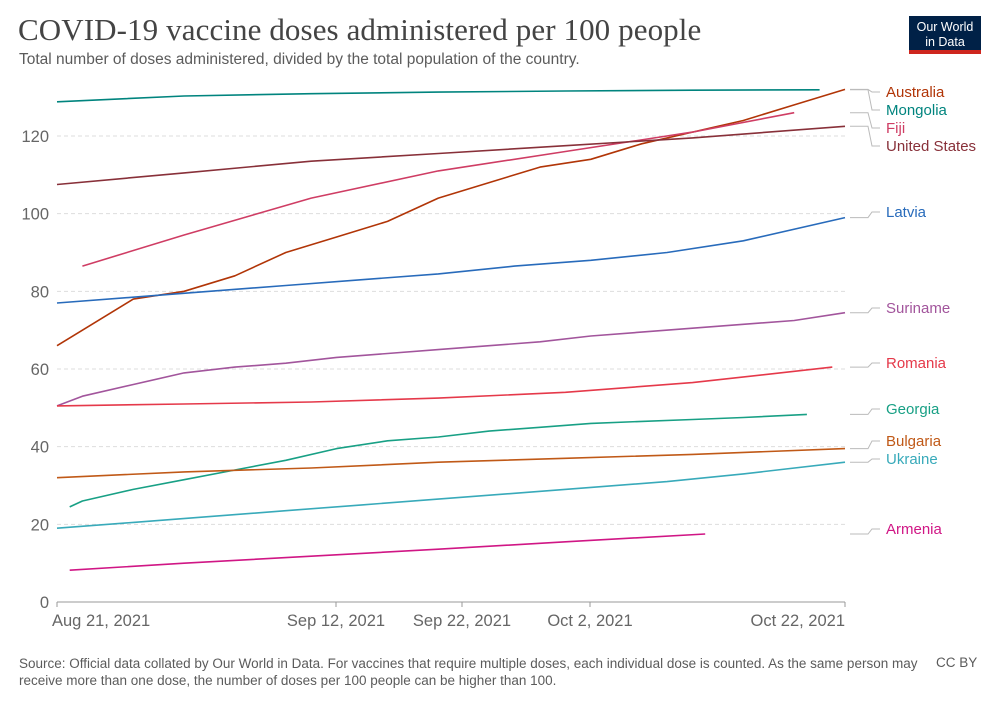 This screenshot has width=1000, height=705. I want to click on legend-connector-armenia, so click(865, 531).